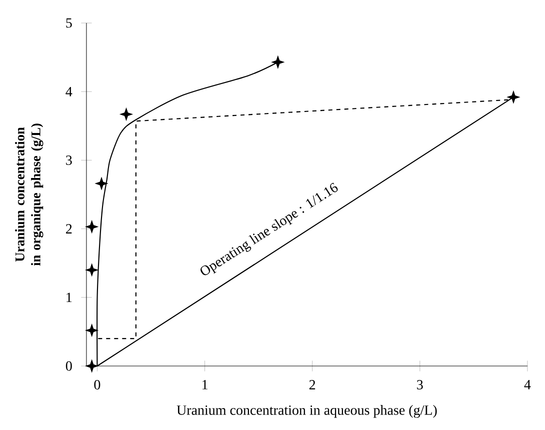  I want to click on x-tick-label: 3, so click(420, 385).